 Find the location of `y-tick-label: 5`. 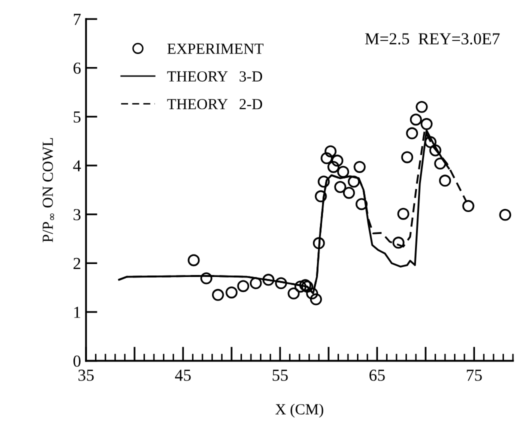

y-tick-label: 5 is located at coordinates (77, 117).